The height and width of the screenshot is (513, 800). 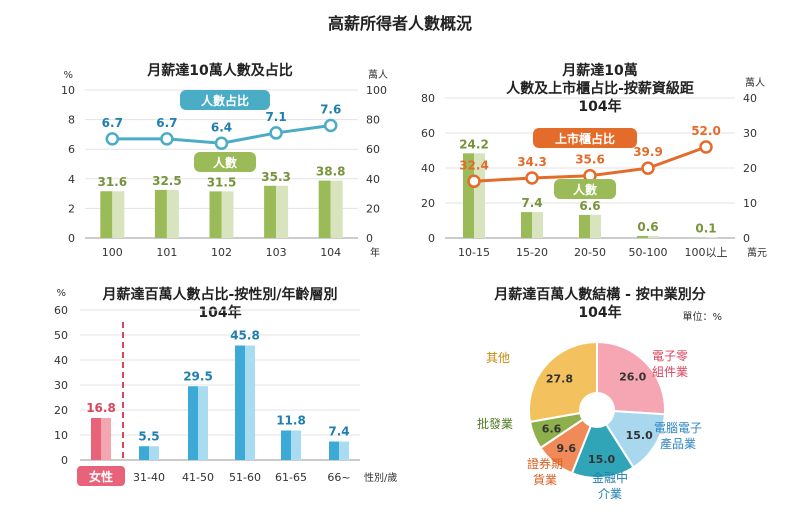 I want to click on right-tick-label: 100, so click(x=376, y=90).